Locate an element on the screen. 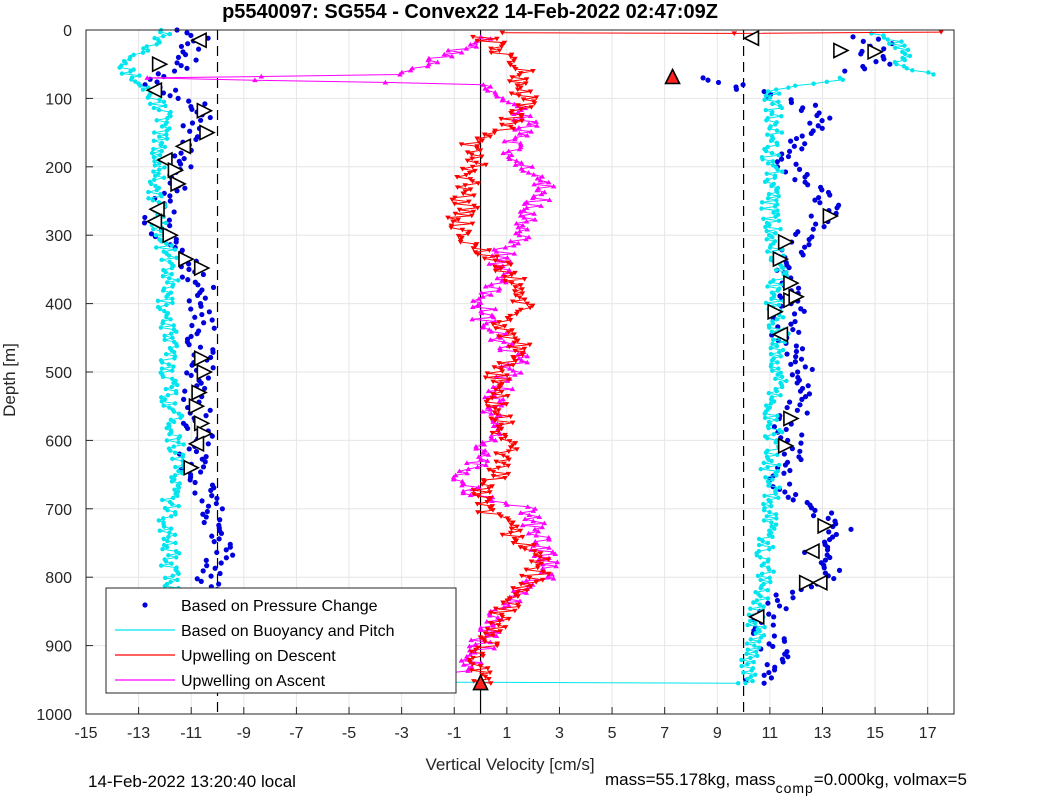 This screenshot has width=1061, height=801. x-tick-label: 7 is located at coordinates (664, 733).